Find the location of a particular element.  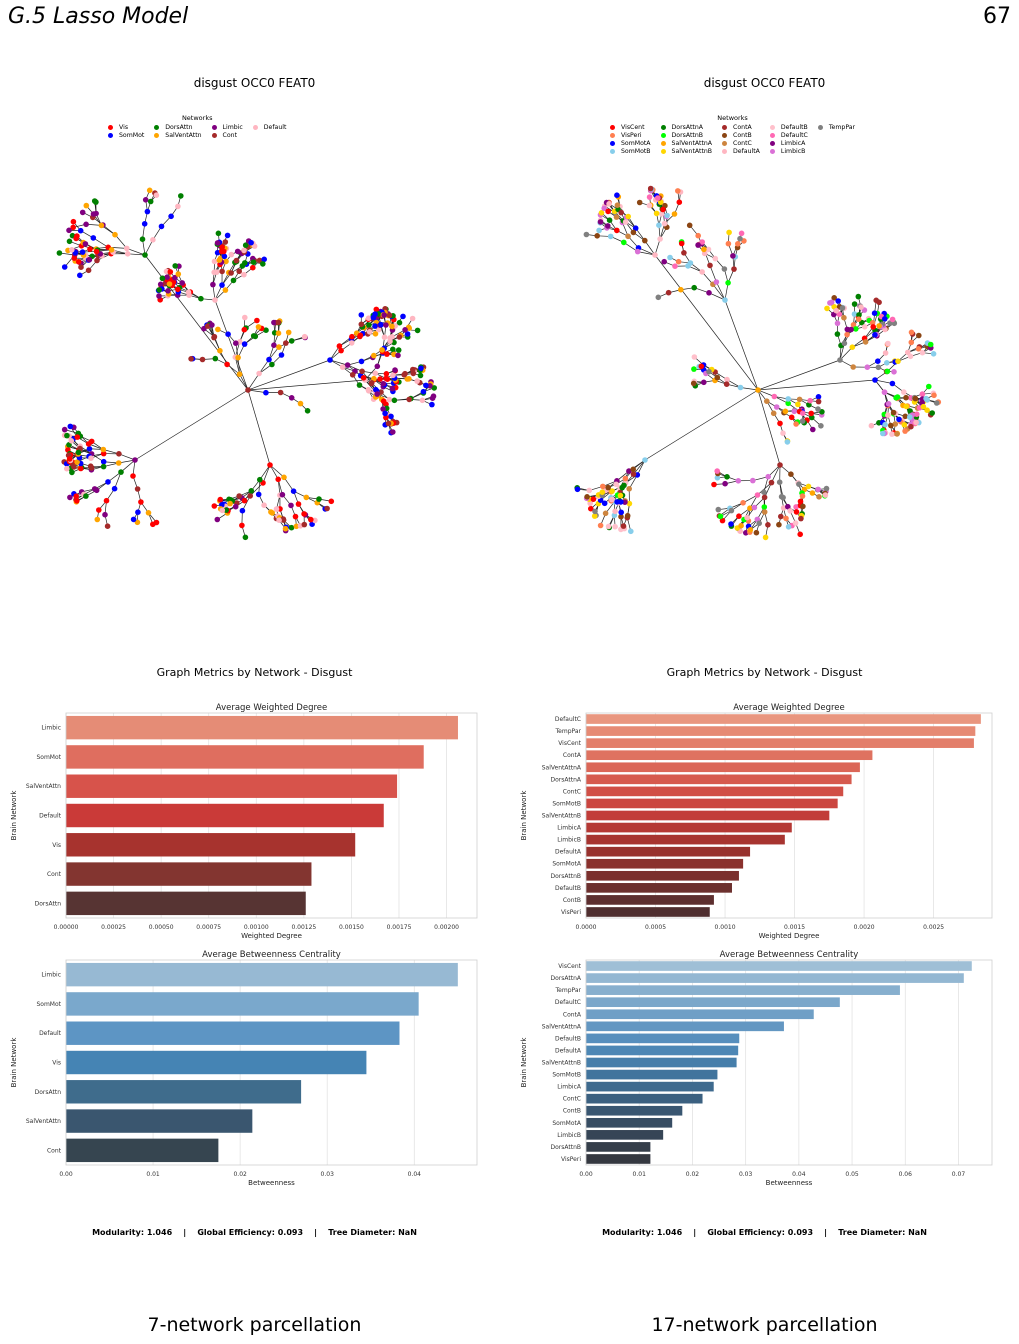

y-tick-label: DorsAttnA is located at coordinates (566, 779).